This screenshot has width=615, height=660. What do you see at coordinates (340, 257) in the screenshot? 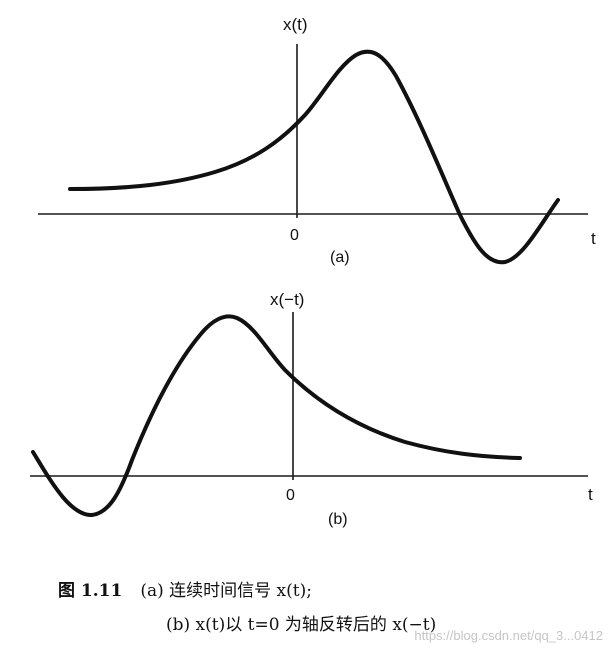
I see `panel-a-panel-label: (a)` at bounding box center [340, 257].